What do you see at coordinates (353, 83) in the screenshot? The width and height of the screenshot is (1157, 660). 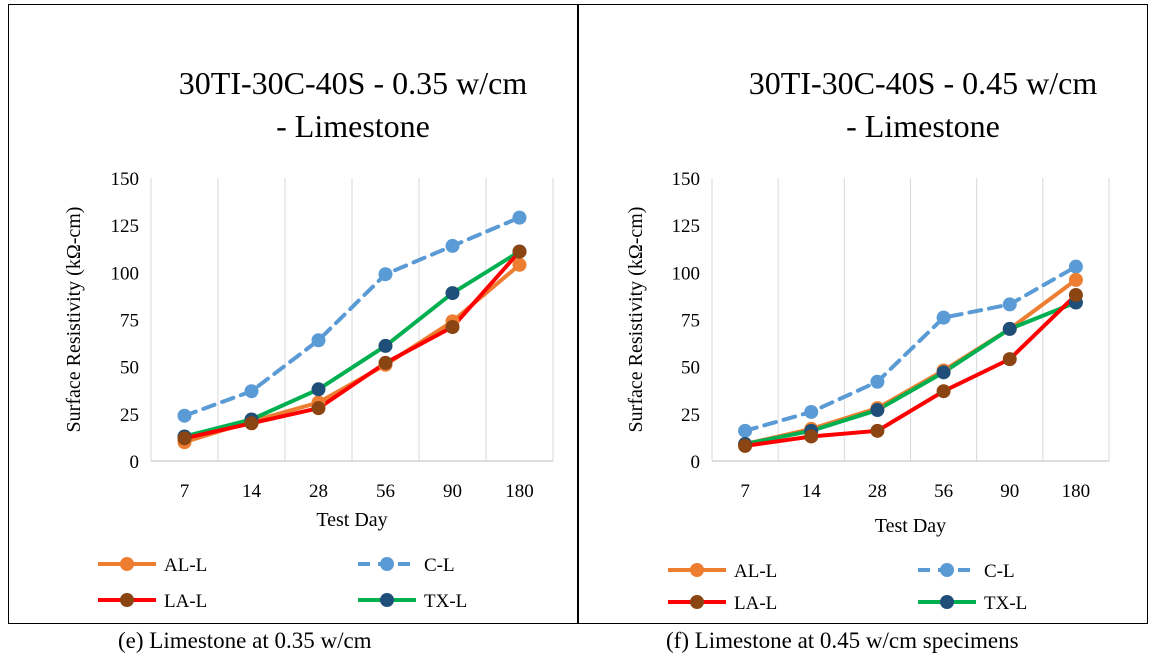 I see `chart-title-line-1: 30TI-30C-40S - 0.35 w/cm` at bounding box center [353, 83].